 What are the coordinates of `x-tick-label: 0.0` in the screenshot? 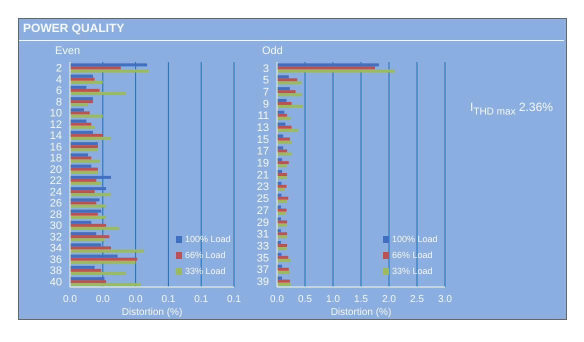 It's located at (70, 300).